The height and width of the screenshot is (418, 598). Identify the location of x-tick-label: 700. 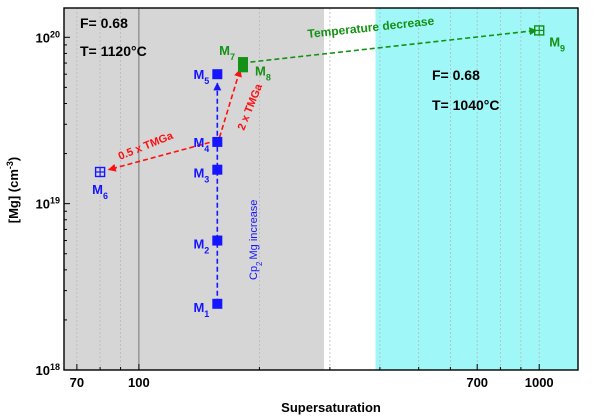
(477, 382).